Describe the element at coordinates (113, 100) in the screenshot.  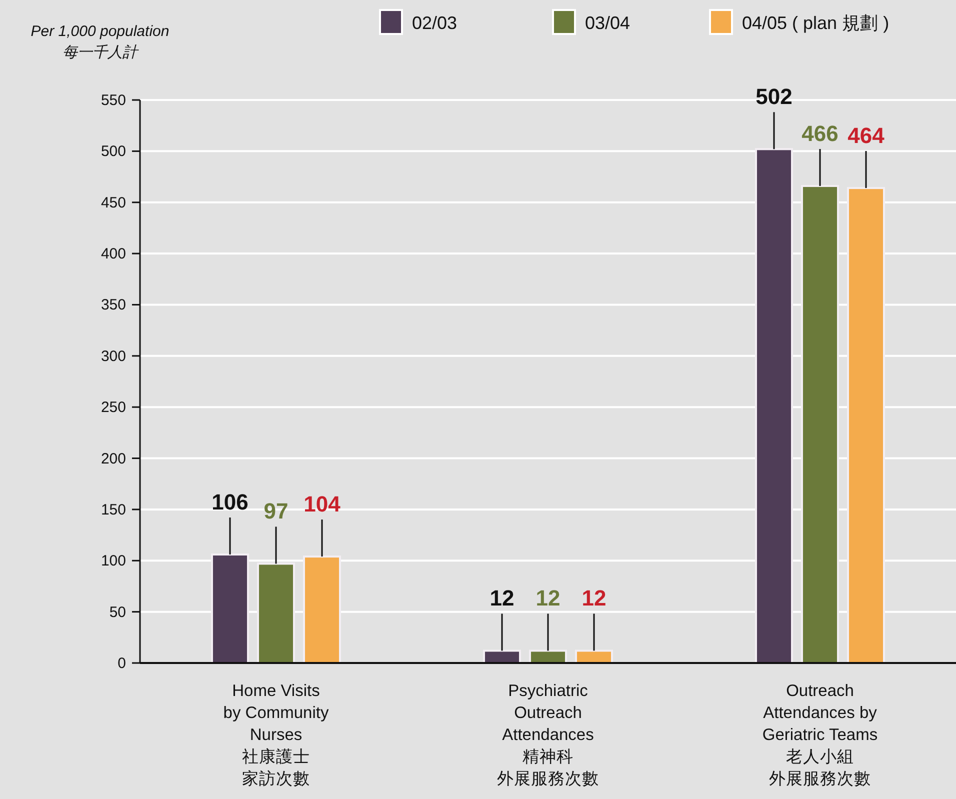
I see `y-tick-label: 550` at that location.